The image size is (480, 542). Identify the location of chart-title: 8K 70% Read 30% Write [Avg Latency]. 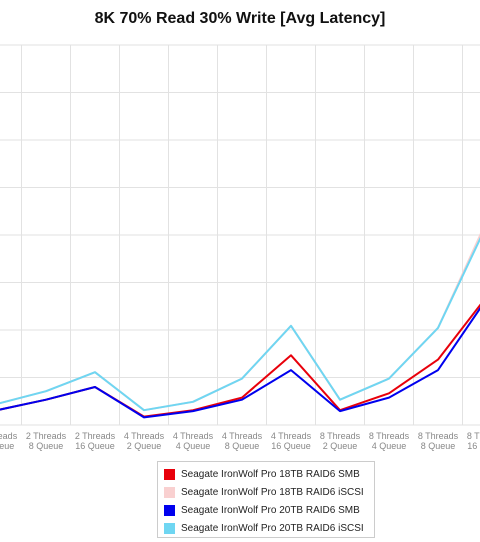
(240, 18).